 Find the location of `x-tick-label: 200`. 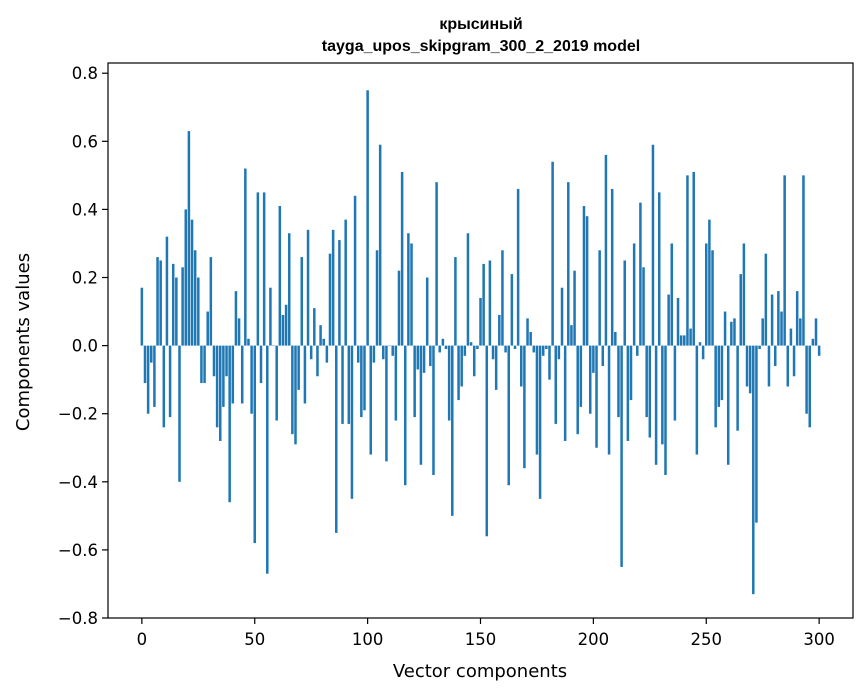

x-tick-label: 200 is located at coordinates (594, 639).